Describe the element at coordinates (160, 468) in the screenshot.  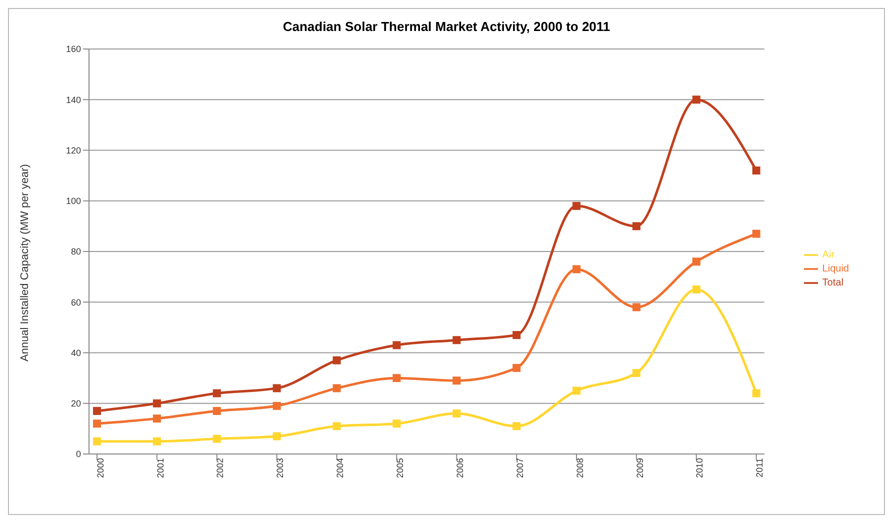
I see `x-tick-label: 2001` at that location.